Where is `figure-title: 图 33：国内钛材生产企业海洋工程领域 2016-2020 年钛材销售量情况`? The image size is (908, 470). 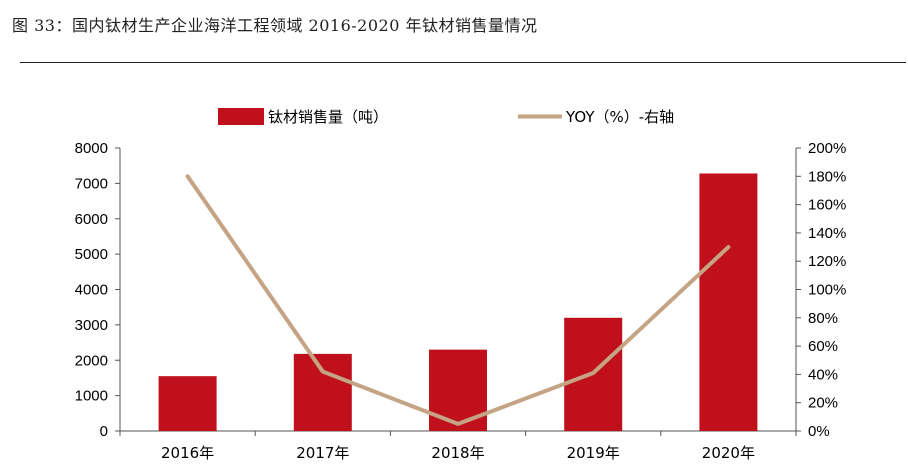 figure-title: 图 33：国内钛材生产企业海洋工程领域 2016-2020 年钛材销售量情况 is located at coordinates (275, 25).